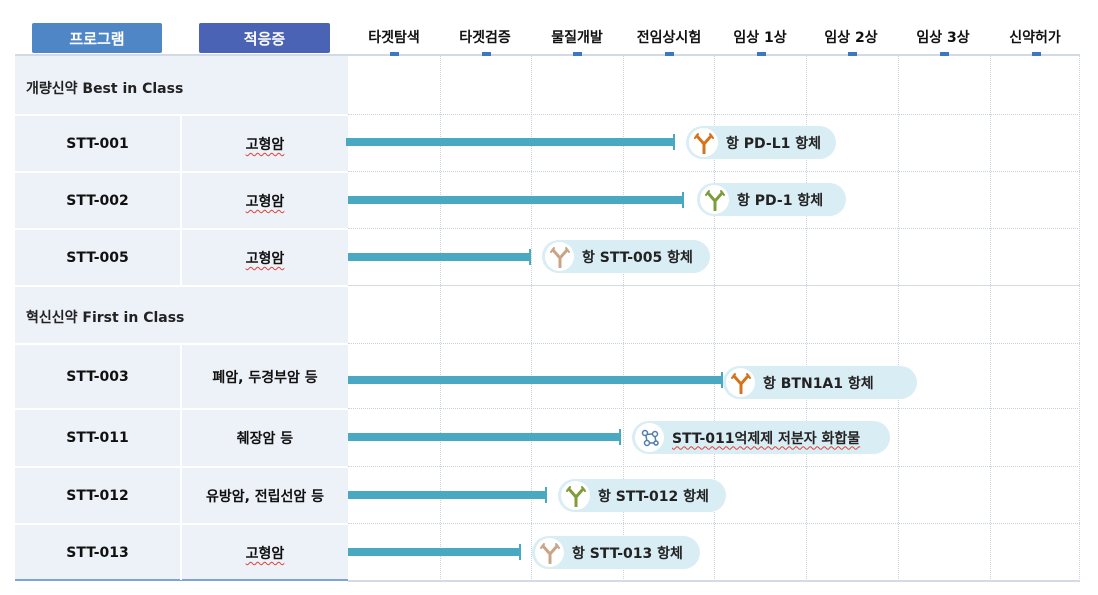 This screenshot has width=1098, height=595. Describe the element at coordinates (780, 200) in the screenshot. I see `target-label: 항 PD-1 항체` at that location.